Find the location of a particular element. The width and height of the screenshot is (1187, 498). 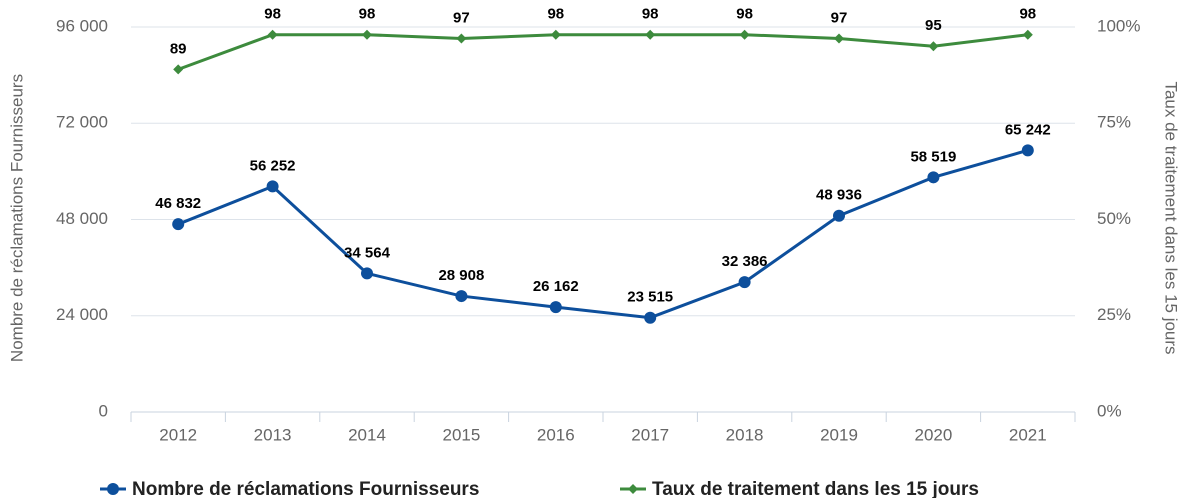

y2-tick-label: 75% is located at coordinates (1114, 122).